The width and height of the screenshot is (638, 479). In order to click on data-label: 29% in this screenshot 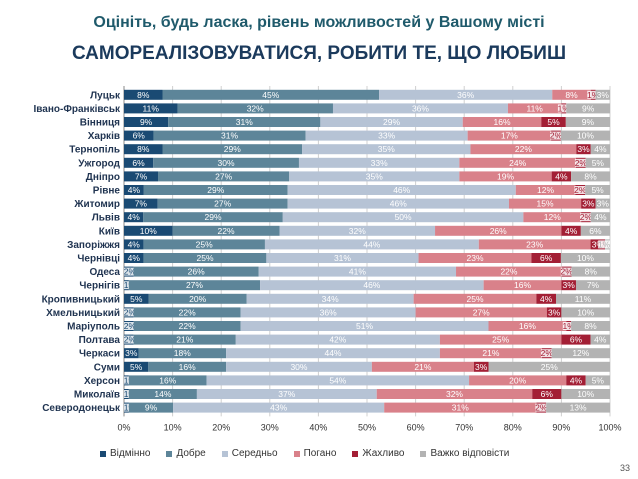, I will do `click(213, 217)`.